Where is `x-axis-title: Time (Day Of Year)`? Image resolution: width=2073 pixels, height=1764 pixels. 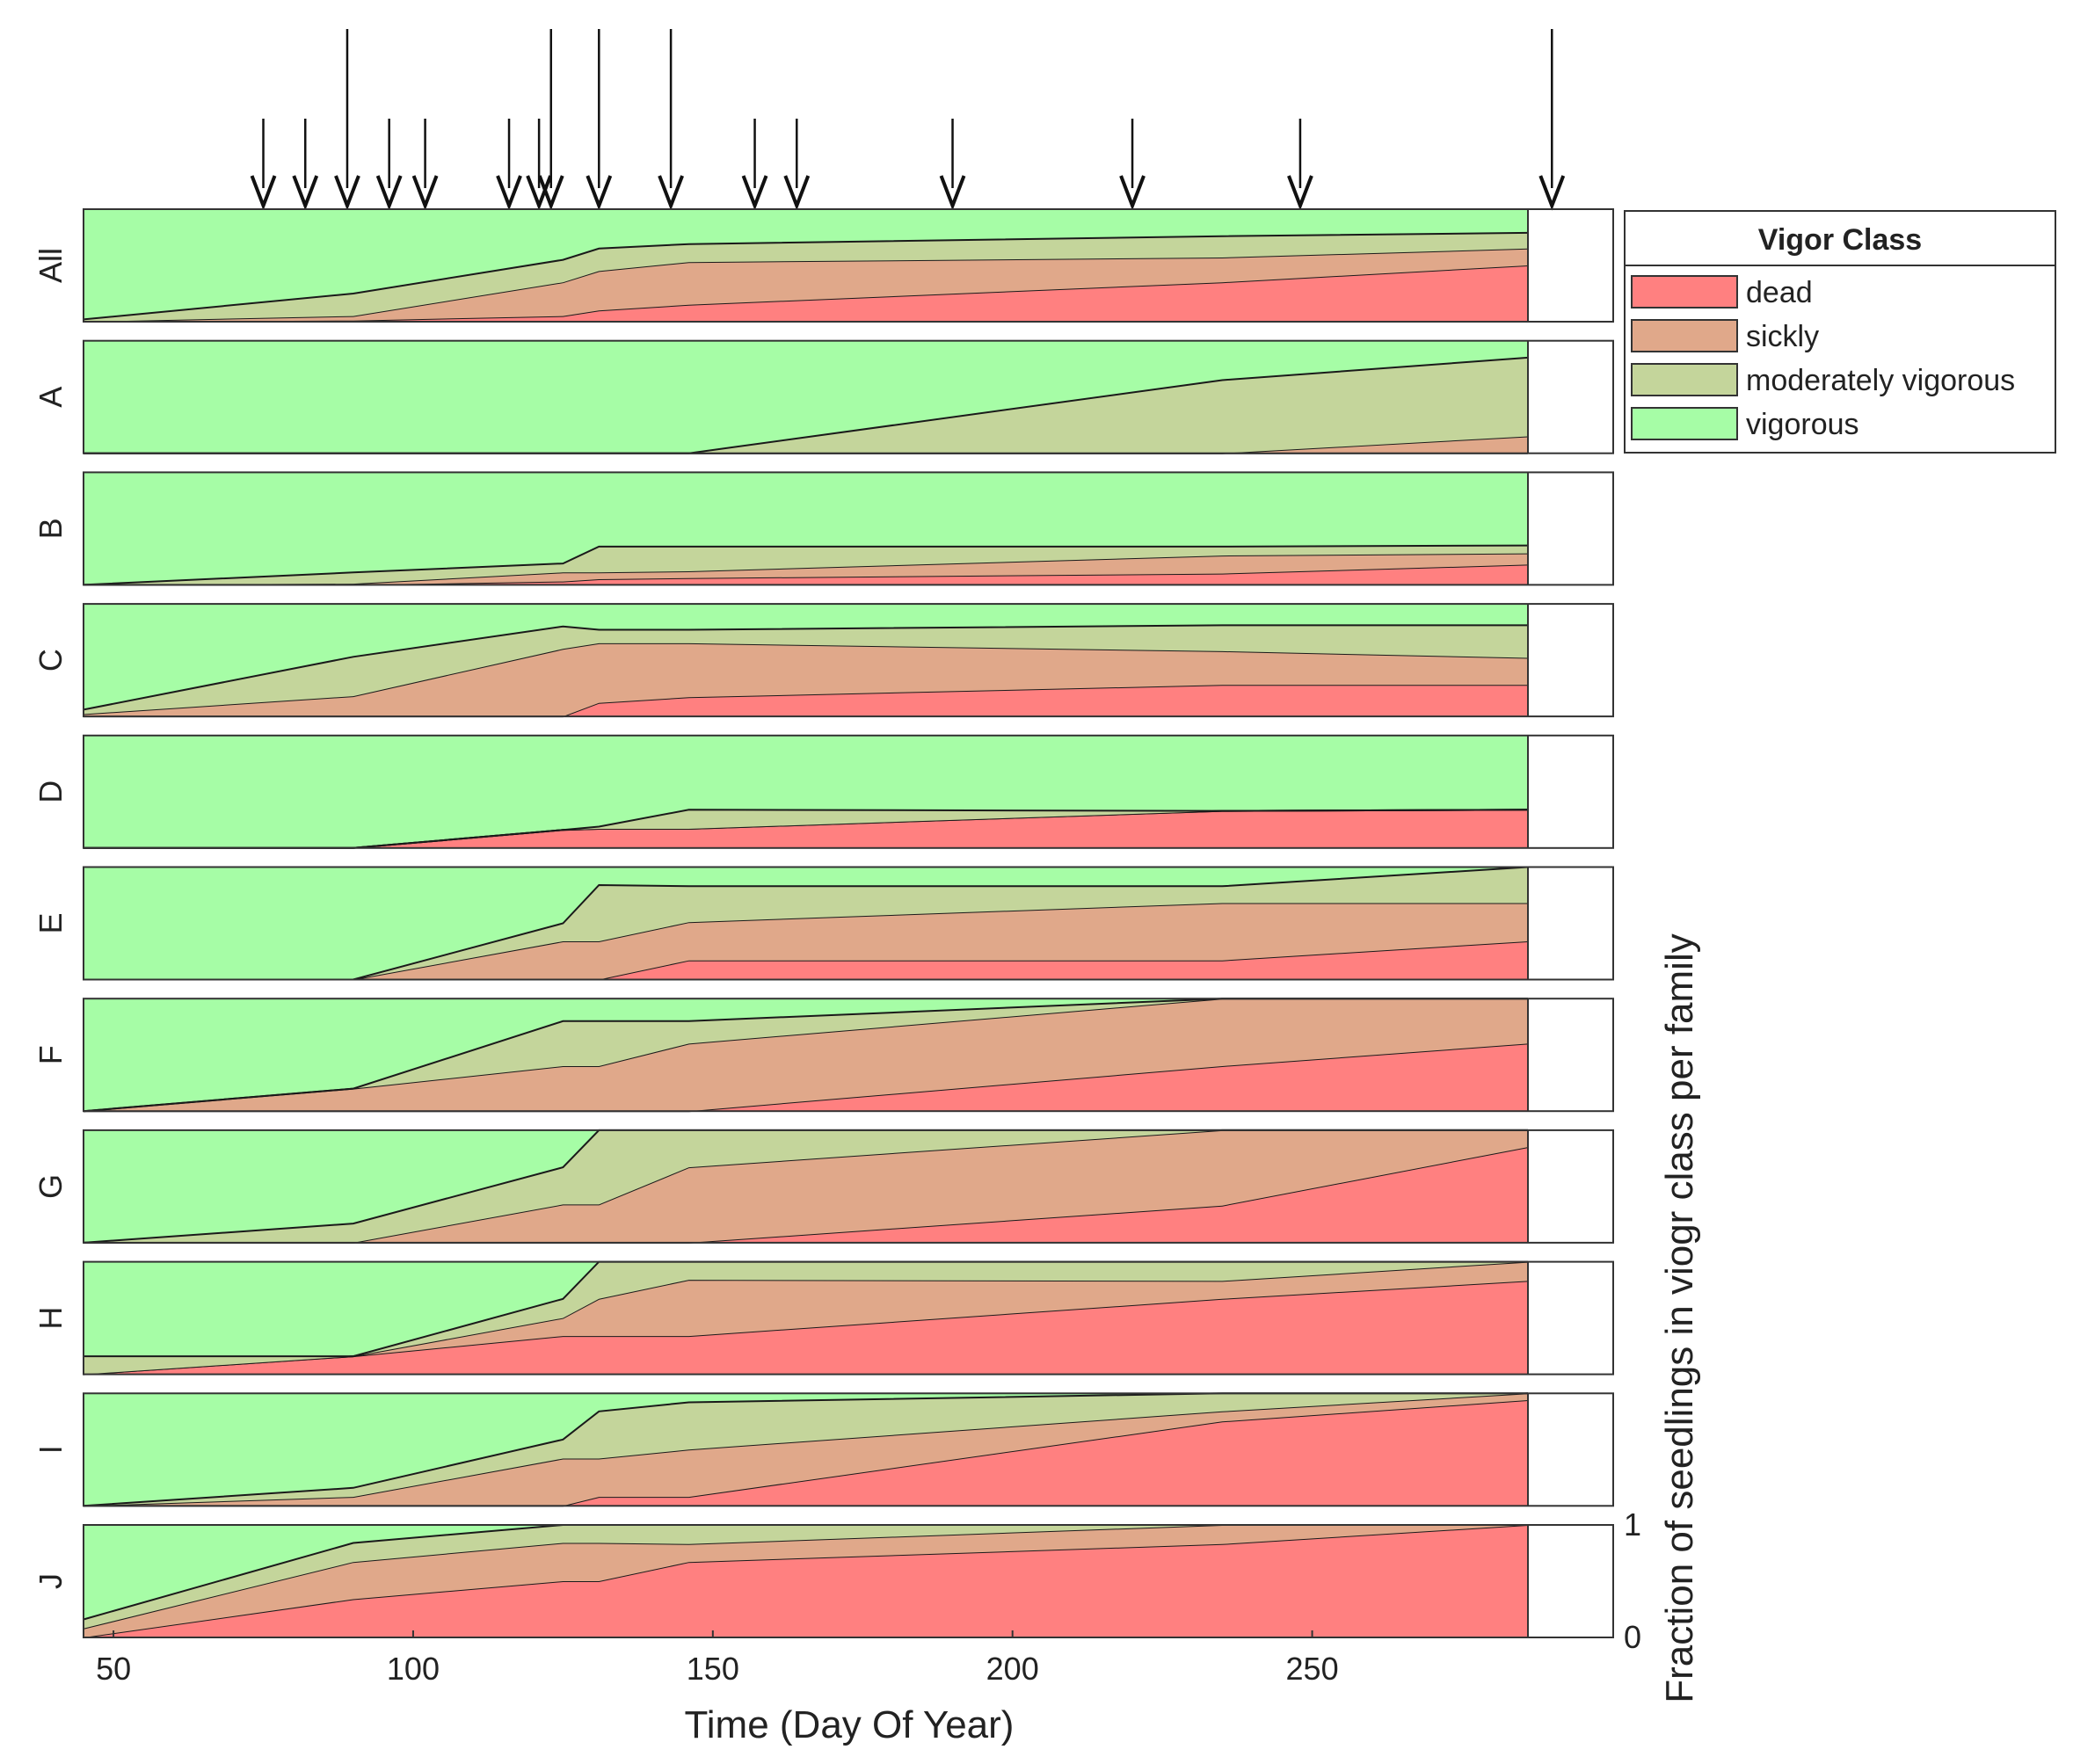 x-axis-title: Time (Day Of Year) is located at coordinates (850, 1724).